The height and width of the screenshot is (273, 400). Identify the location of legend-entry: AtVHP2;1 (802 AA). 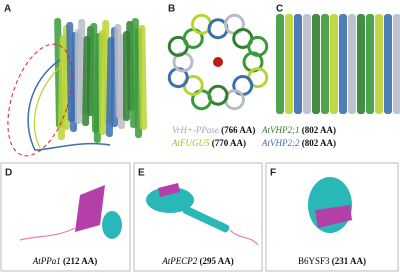
(298, 130).